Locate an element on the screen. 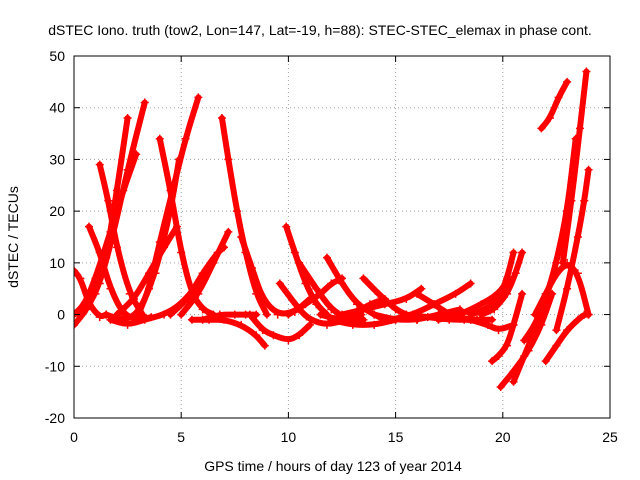 The image size is (640, 480). x-axis-label: GPS time / hours of day 123 of year 2014 is located at coordinates (333, 466).